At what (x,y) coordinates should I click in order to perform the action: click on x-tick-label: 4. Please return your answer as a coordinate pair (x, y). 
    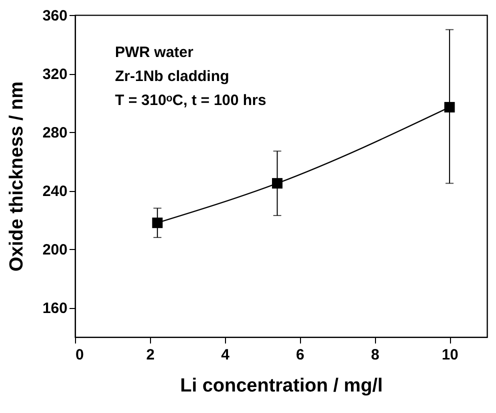
    Looking at the image, I should click on (225, 355).